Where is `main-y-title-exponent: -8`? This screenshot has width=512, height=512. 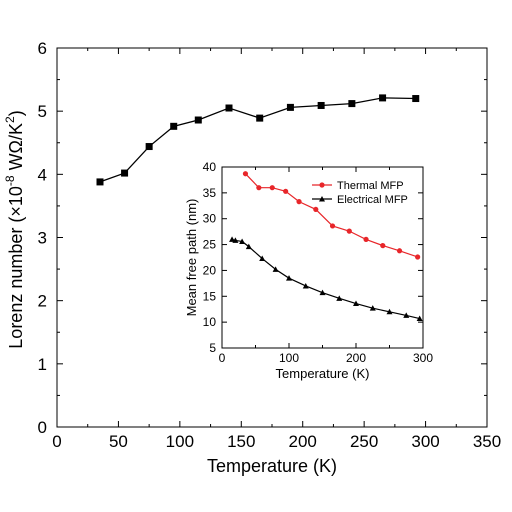
main-y-title-exponent: -8 is located at coordinates (10, 180).